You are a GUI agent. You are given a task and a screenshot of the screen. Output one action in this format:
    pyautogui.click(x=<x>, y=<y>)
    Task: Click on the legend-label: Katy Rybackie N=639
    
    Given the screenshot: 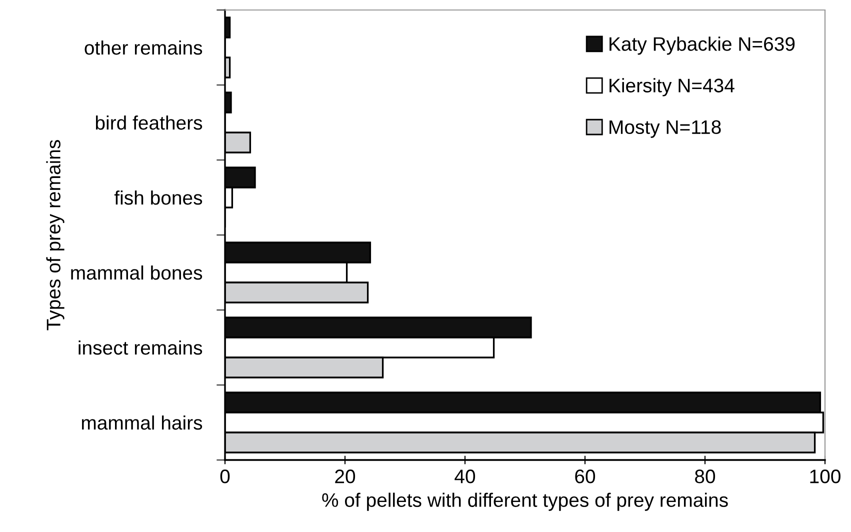 What is the action you would take?
    pyautogui.click(x=702, y=45)
    